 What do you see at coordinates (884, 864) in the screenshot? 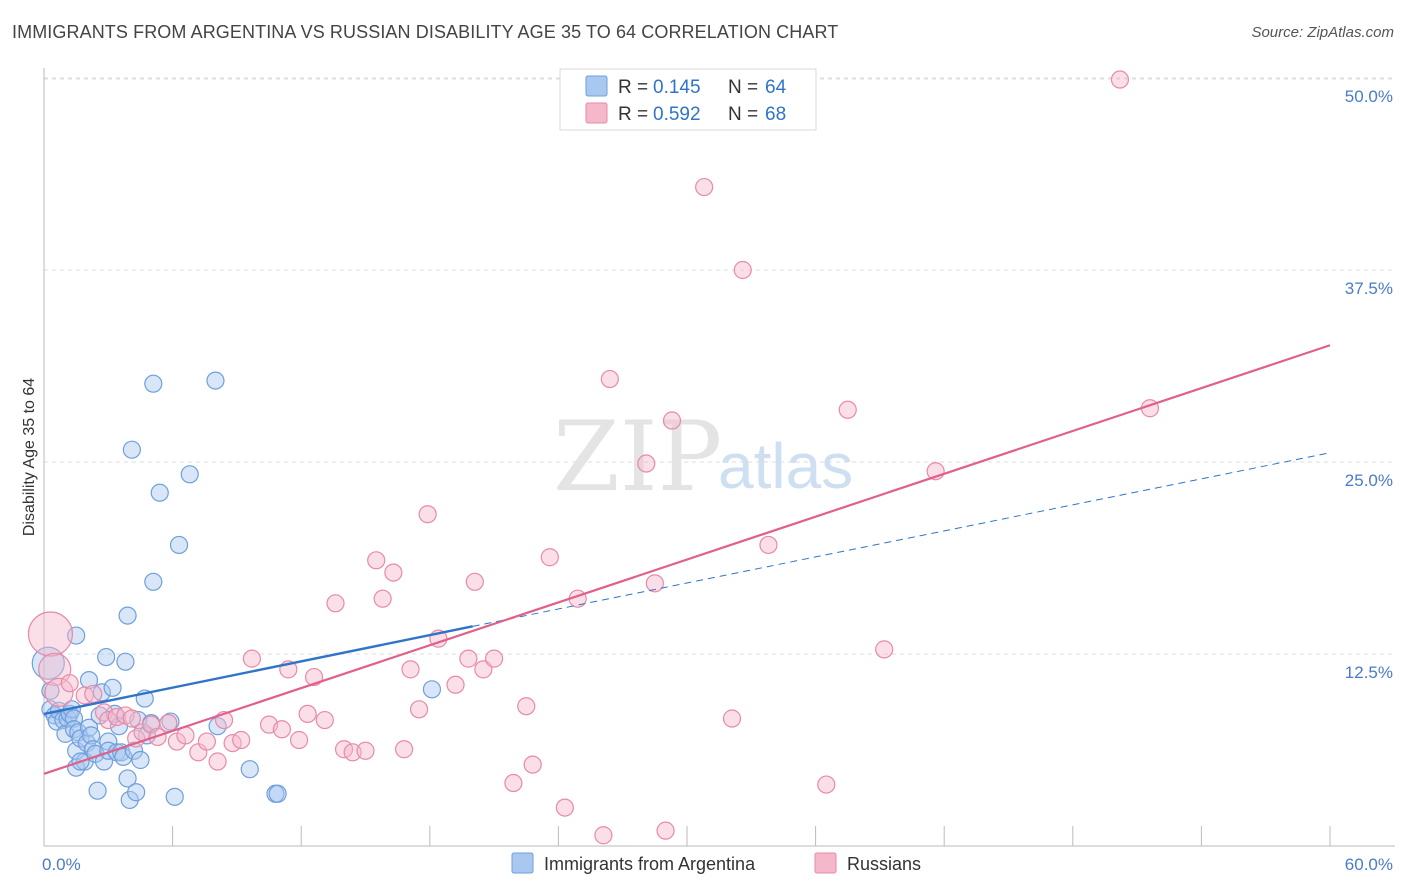
I see `legend-label-russians: Russians` at bounding box center [884, 864].